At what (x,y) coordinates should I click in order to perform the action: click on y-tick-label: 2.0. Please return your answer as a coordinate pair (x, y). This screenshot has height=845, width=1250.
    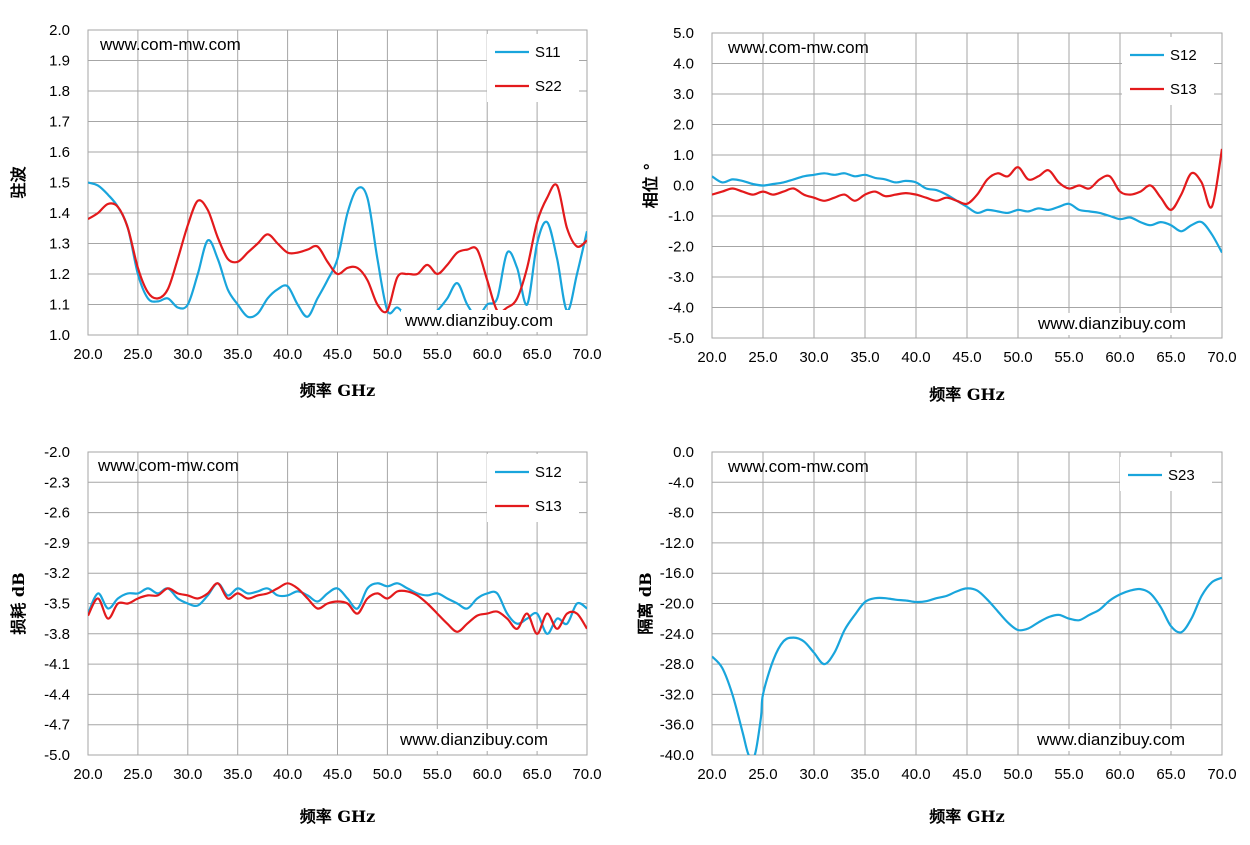
    Looking at the image, I should click on (59, 30).